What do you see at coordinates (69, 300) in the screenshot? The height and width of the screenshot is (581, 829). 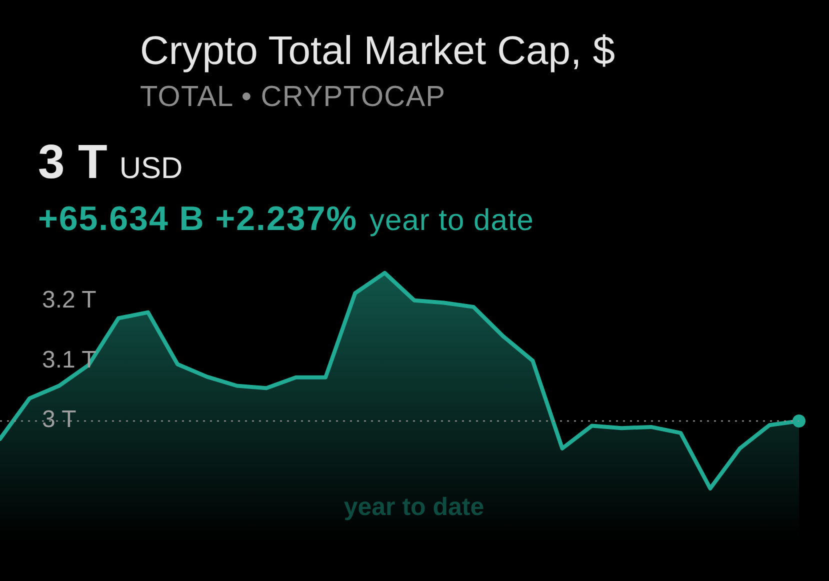 I see `y-tick-label: 3.2 T` at bounding box center [69, 300].